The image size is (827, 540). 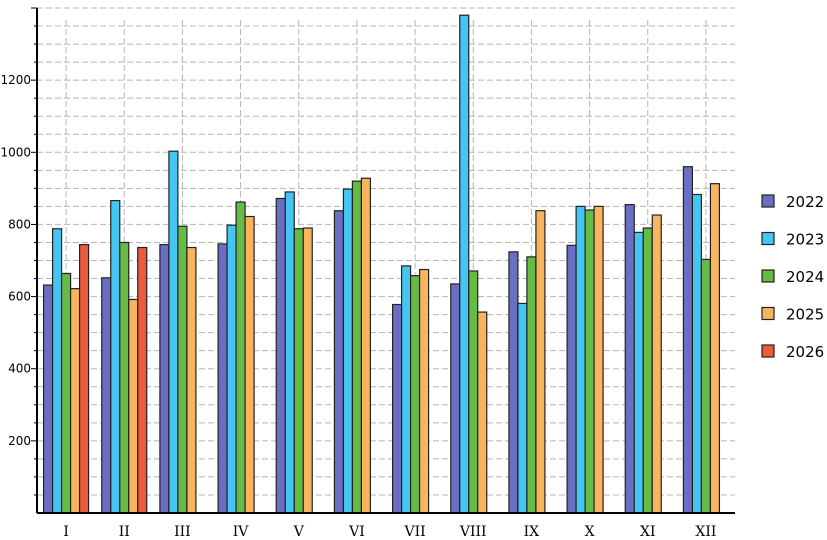 I want to click on bar-2023-VI, so click(x=348, y=351).